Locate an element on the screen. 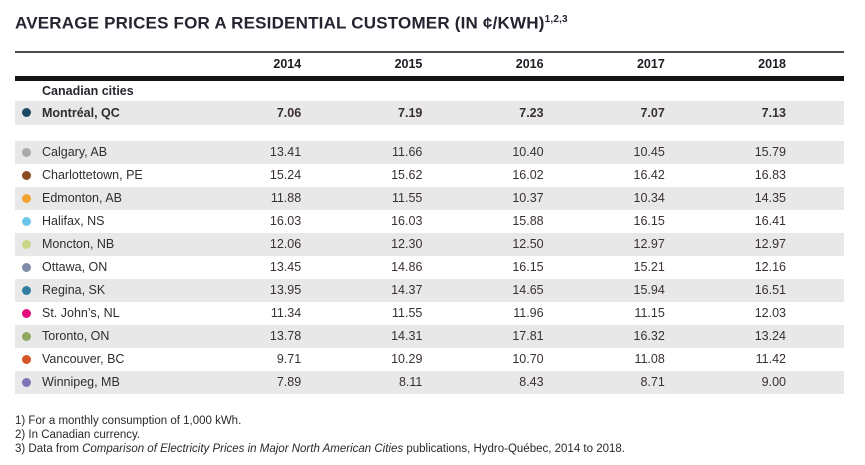 The width and height of the screenshot is (865, 465). footnote-2: 2) In Canadian currency. is located at coordinates (78, 434).